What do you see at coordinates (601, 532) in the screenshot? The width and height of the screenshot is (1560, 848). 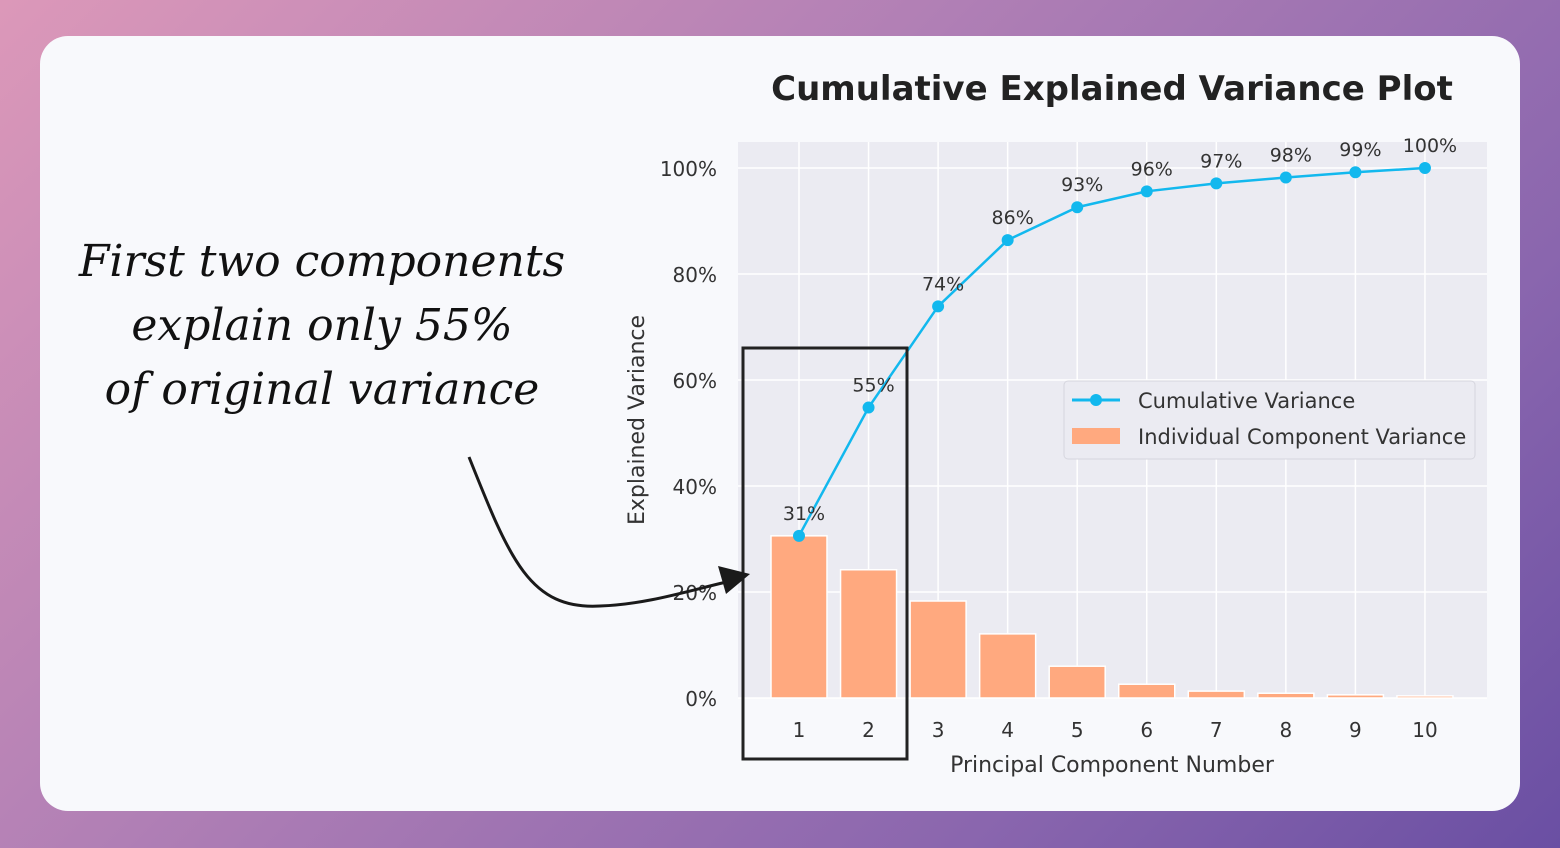 I see `annotation-arrow` at bounding box center [601, 532].